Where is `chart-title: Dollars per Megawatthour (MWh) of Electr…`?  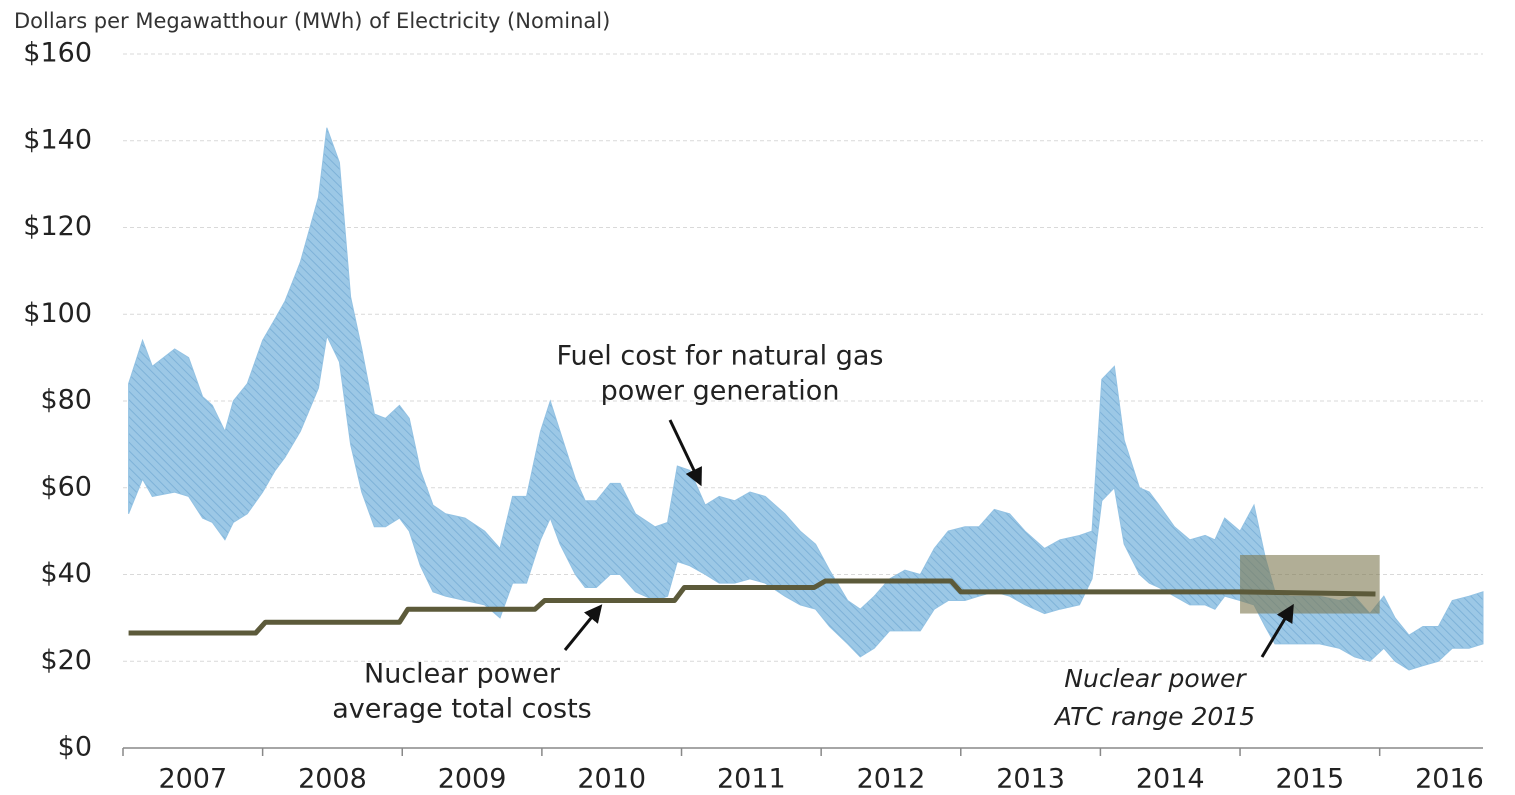 chart-title: Dollars per Megawatthour (MWh) of Electr… is located at coordinates (312, 21).